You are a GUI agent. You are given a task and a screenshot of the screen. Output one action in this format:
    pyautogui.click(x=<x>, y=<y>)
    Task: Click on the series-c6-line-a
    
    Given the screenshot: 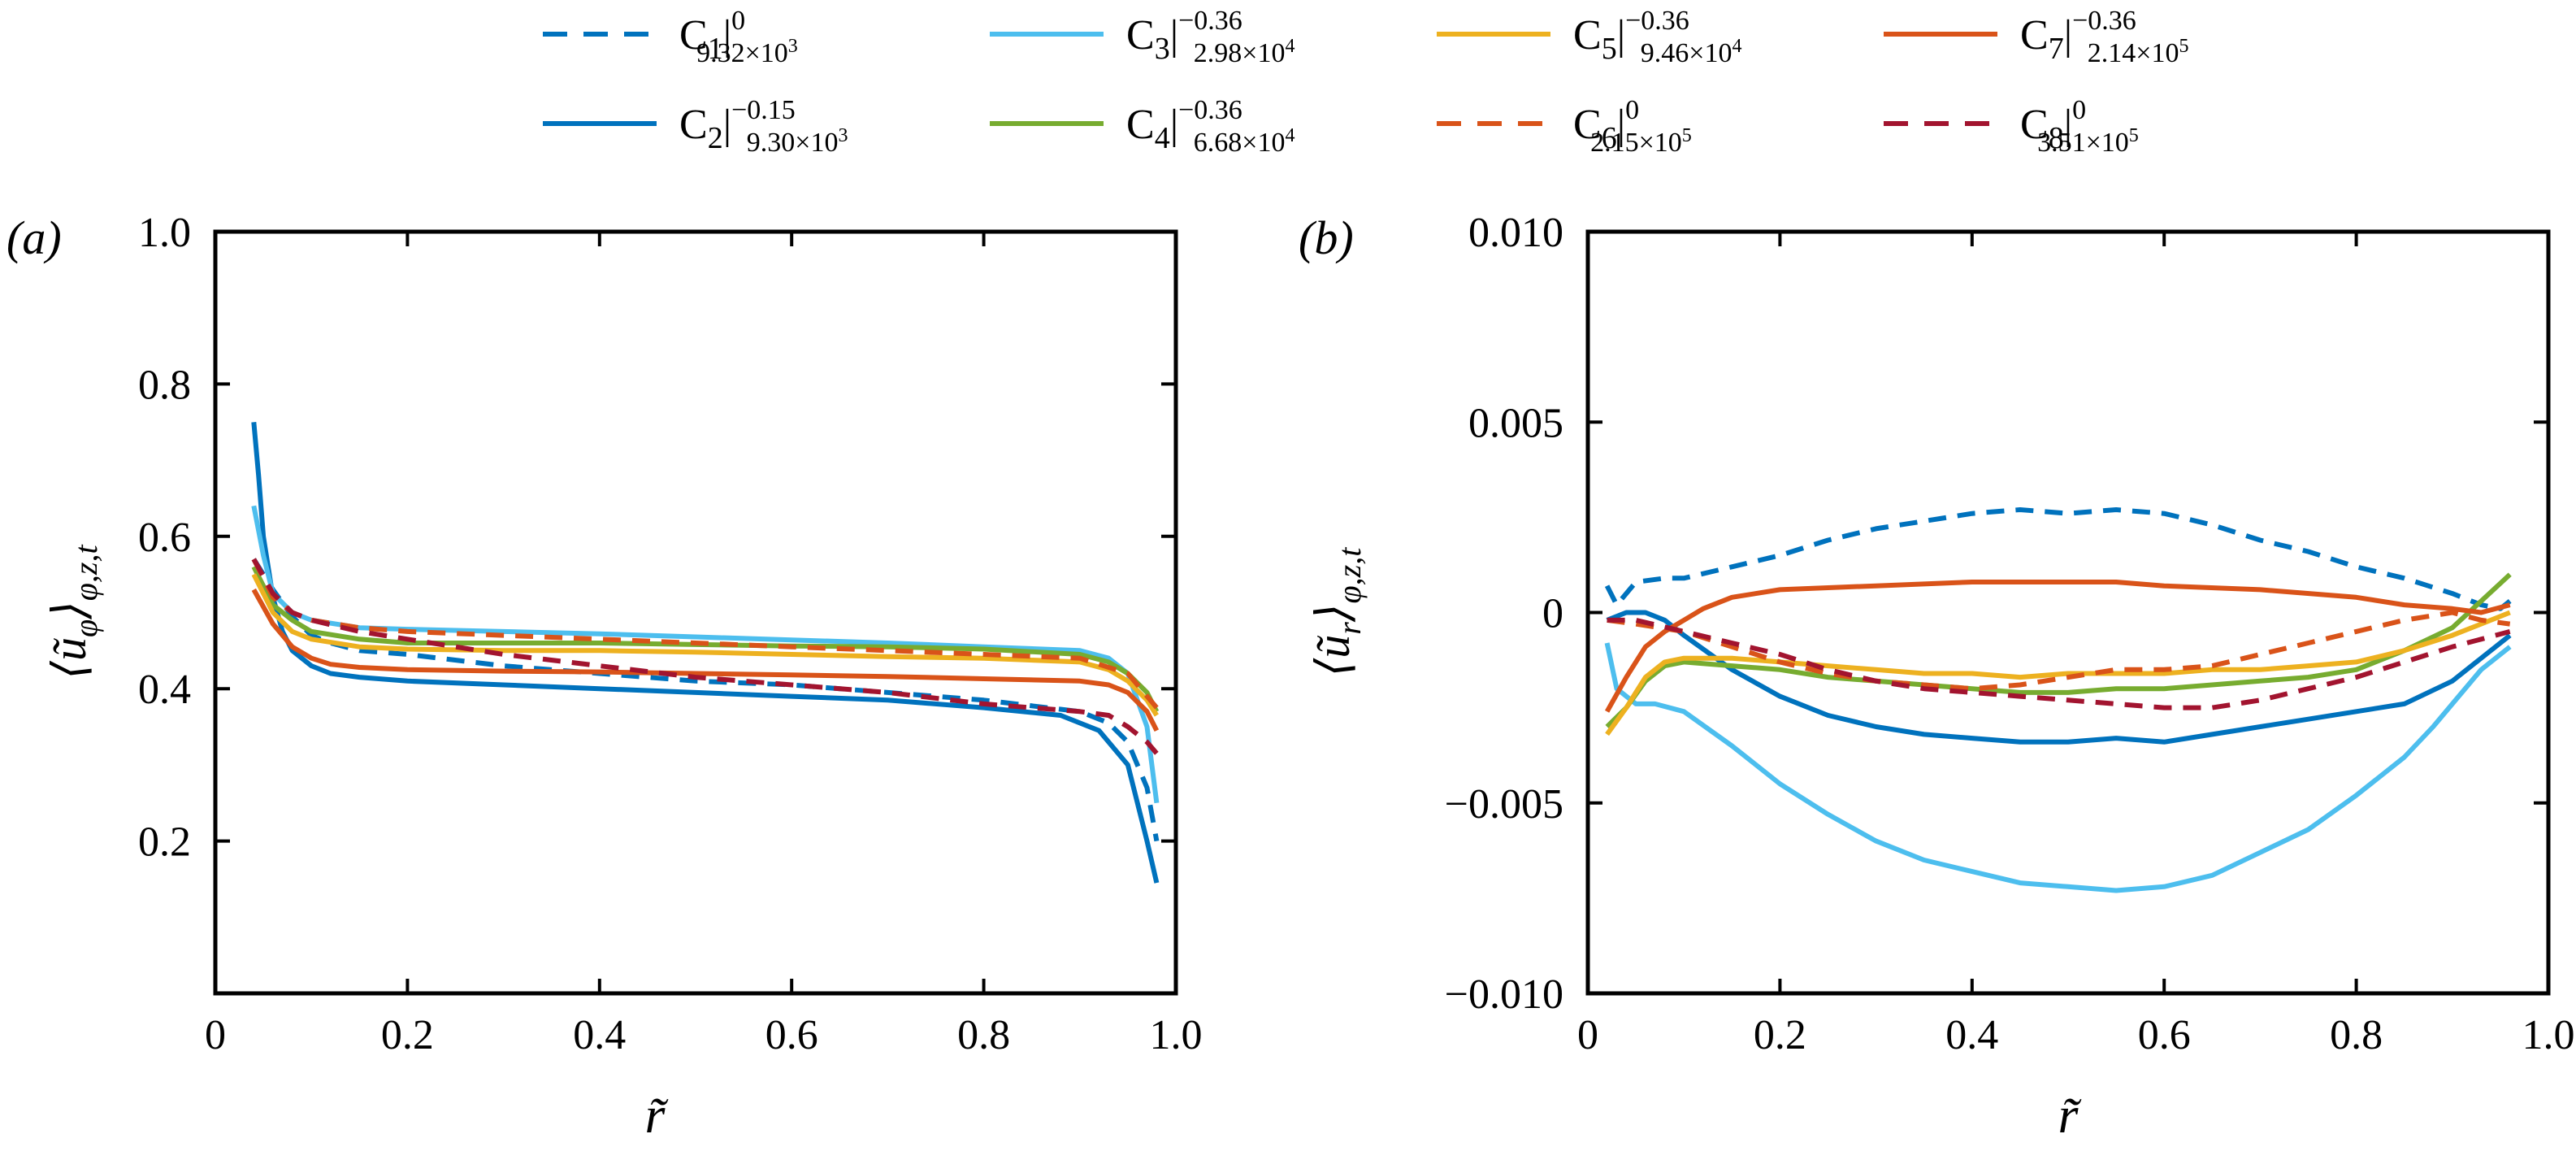 What is the action you would take?
    pyautogui.click(x=705, y=634)
    